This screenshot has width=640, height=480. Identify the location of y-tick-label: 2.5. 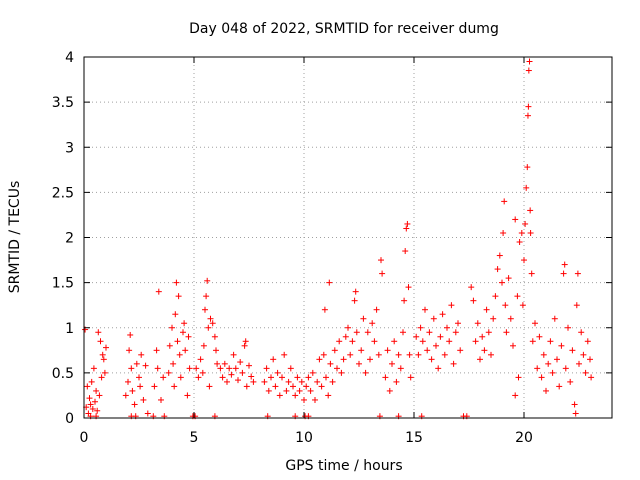
(63, 193).